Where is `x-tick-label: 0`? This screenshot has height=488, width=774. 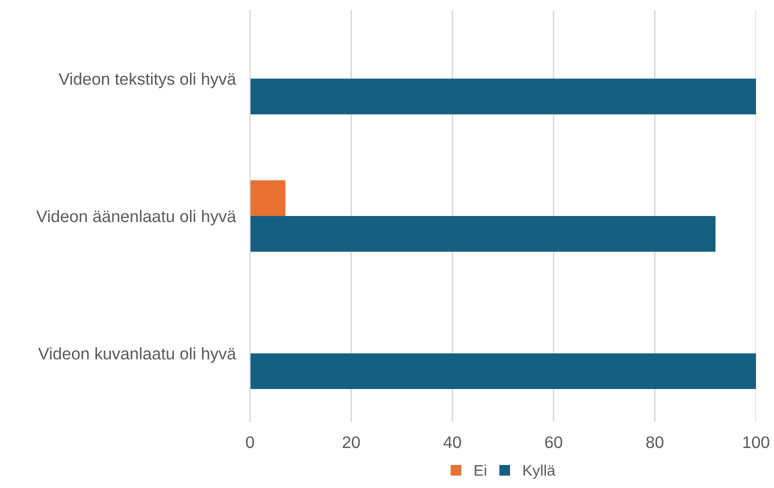
x-tick-label: 0 is located at coordinates (250, 442).